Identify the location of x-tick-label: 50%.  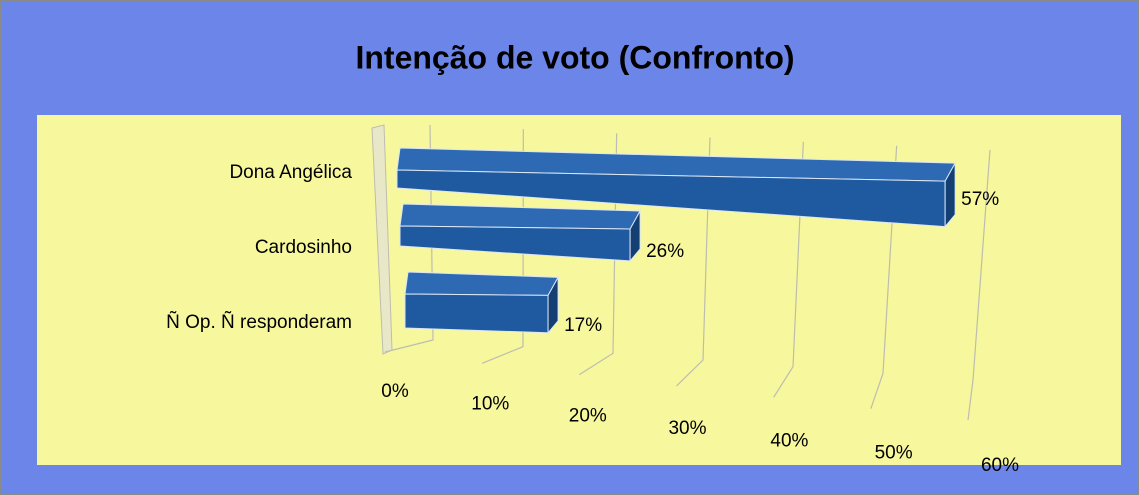
(894, 453).